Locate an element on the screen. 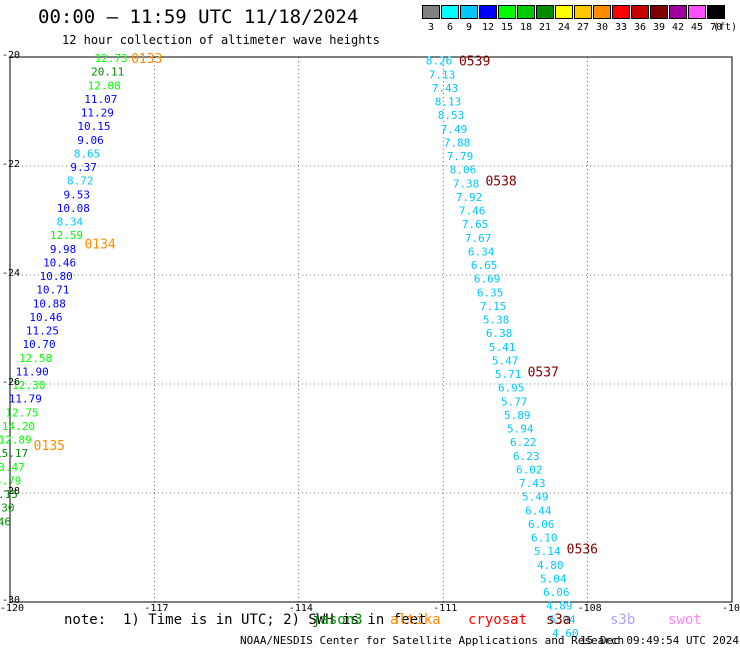  timestamp: 15 Dec 09:49:54 UTC 2024 is located at coordinates (659, 640).